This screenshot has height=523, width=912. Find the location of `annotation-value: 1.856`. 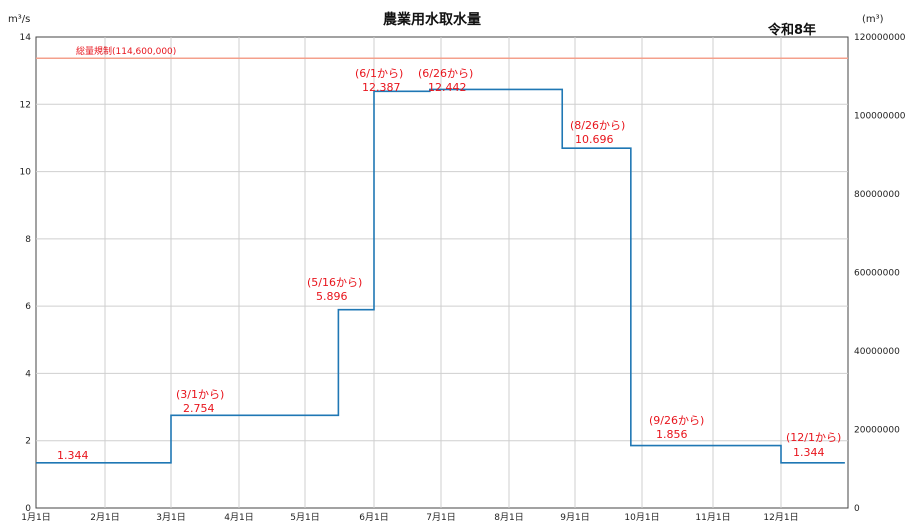

annotation-value: 1.856 is located at coordinates (672, 434).